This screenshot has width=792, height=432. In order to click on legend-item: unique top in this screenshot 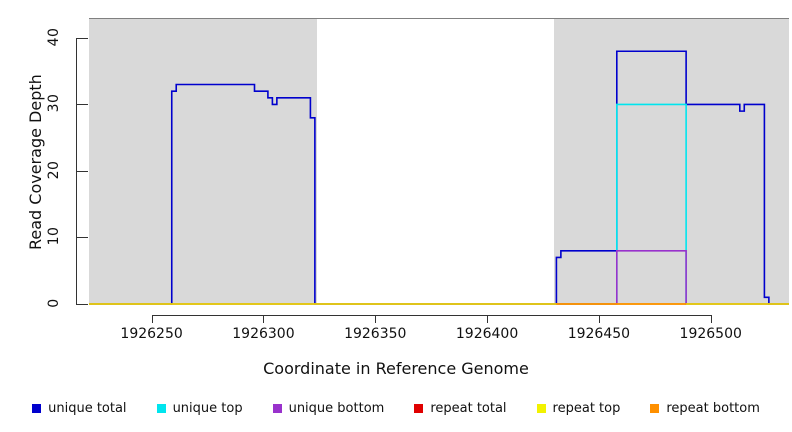, I will do `click(199, 408)`.